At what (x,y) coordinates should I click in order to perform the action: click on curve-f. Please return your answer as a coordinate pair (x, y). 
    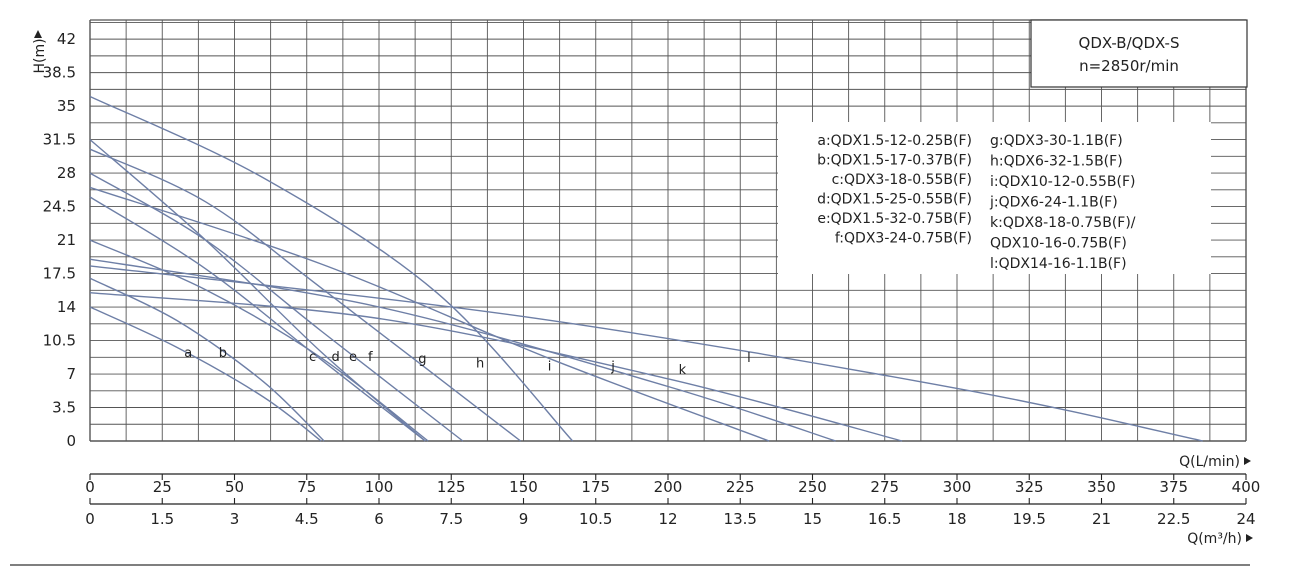
    Looking at the image, I should click on (276, 307).